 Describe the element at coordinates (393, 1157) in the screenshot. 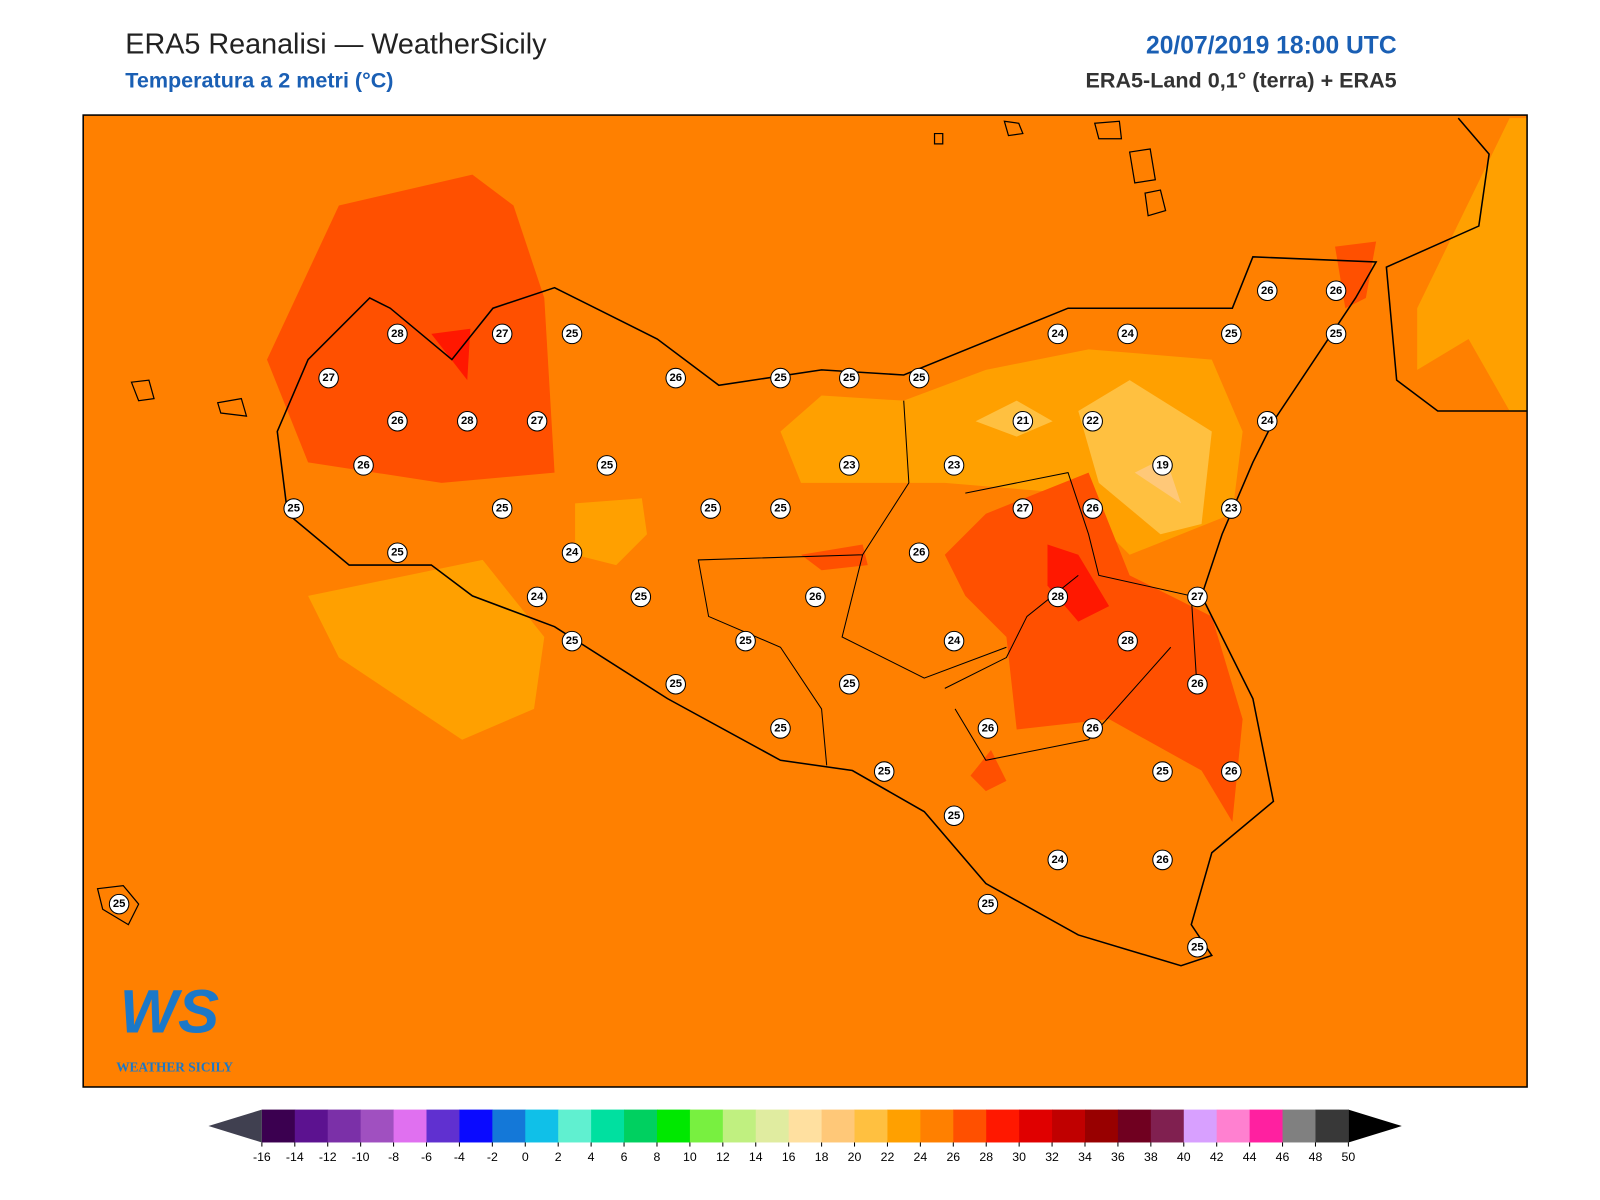

I see `colorbar-tick-label: -8` at that location.